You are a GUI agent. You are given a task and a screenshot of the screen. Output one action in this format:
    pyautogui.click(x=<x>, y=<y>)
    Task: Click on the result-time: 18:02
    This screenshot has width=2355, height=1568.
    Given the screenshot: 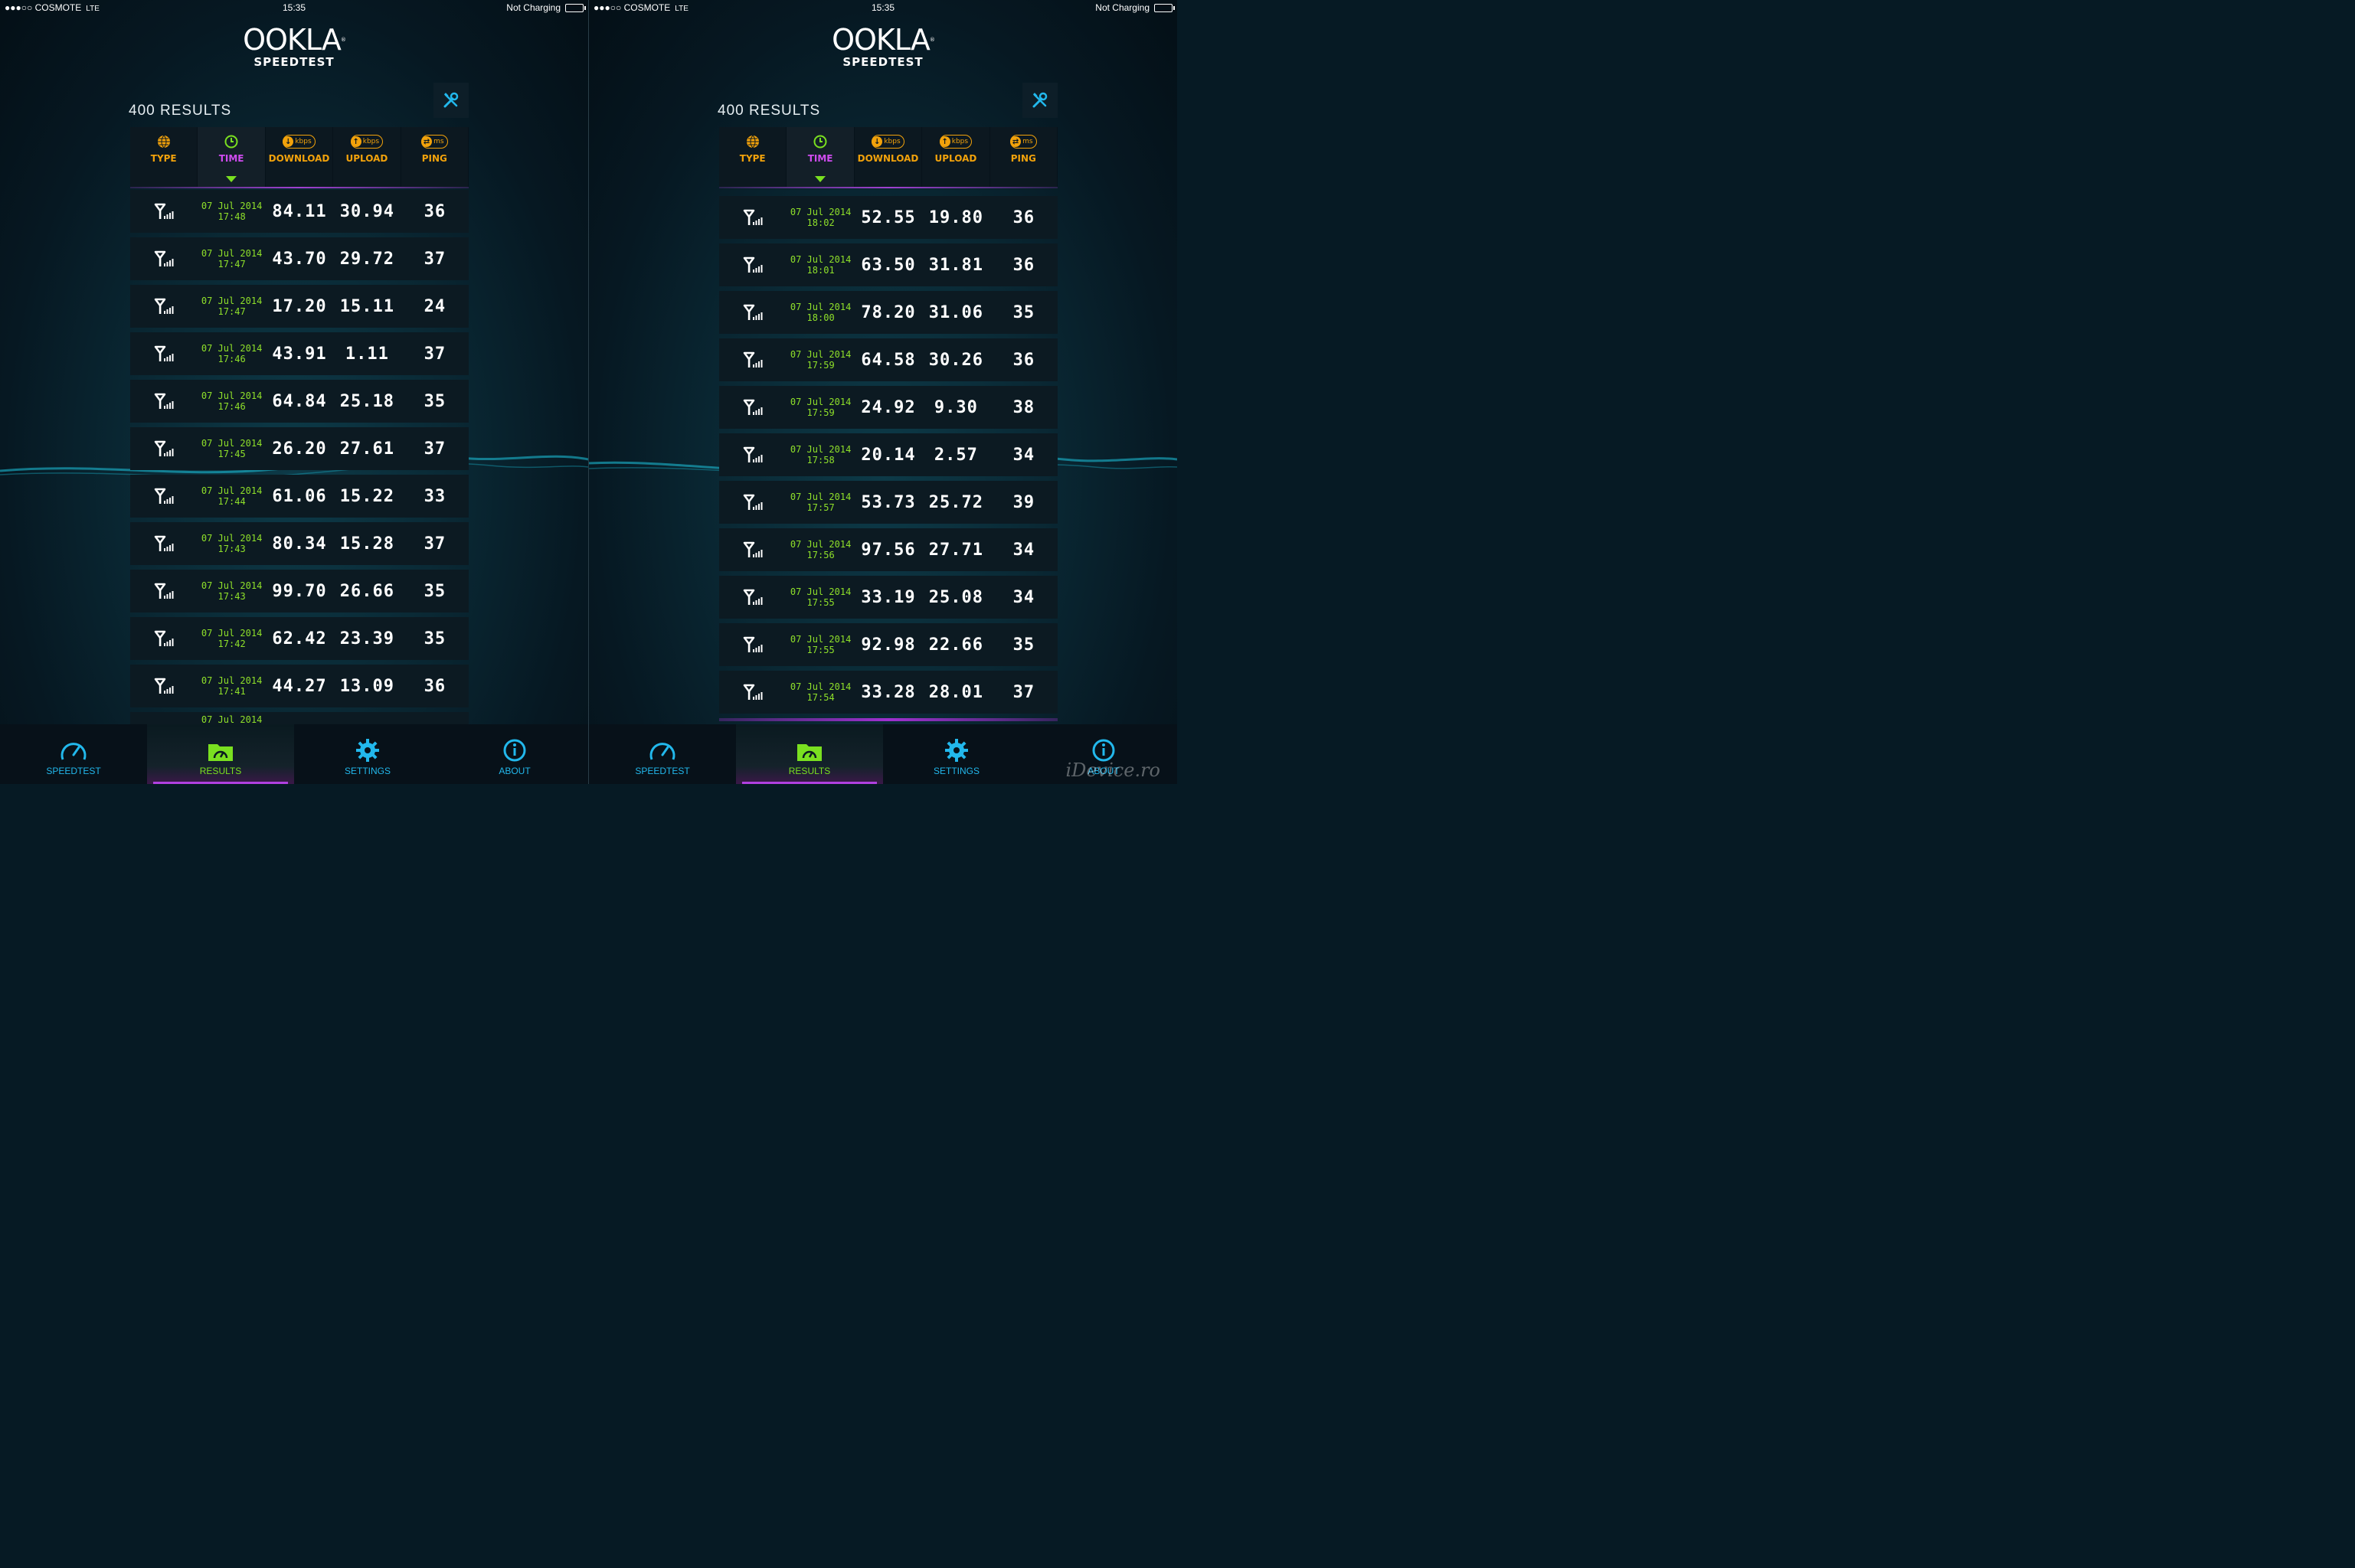 What is the action you would take?
    pyautogui.click(x=820, y=222)
    